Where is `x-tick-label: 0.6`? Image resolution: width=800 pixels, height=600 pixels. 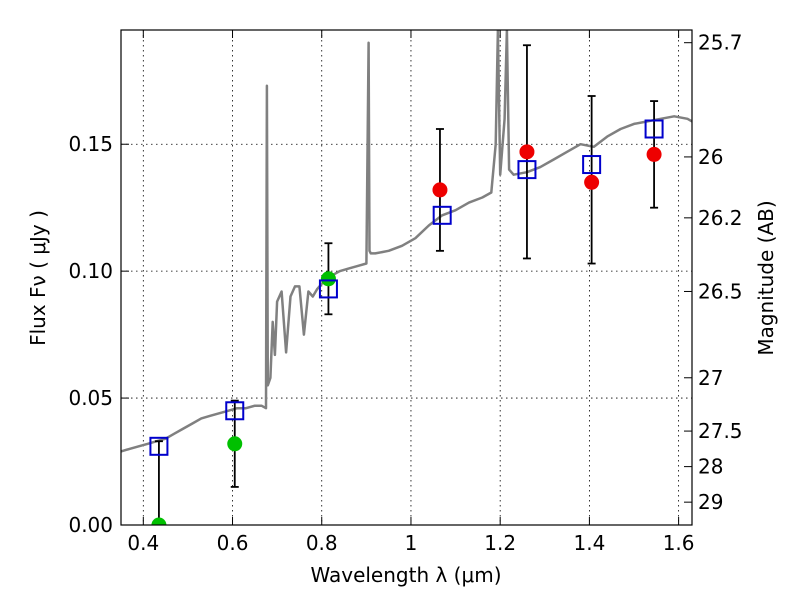
x-tick-label: 0.6 is located at coordinates (233, 543).